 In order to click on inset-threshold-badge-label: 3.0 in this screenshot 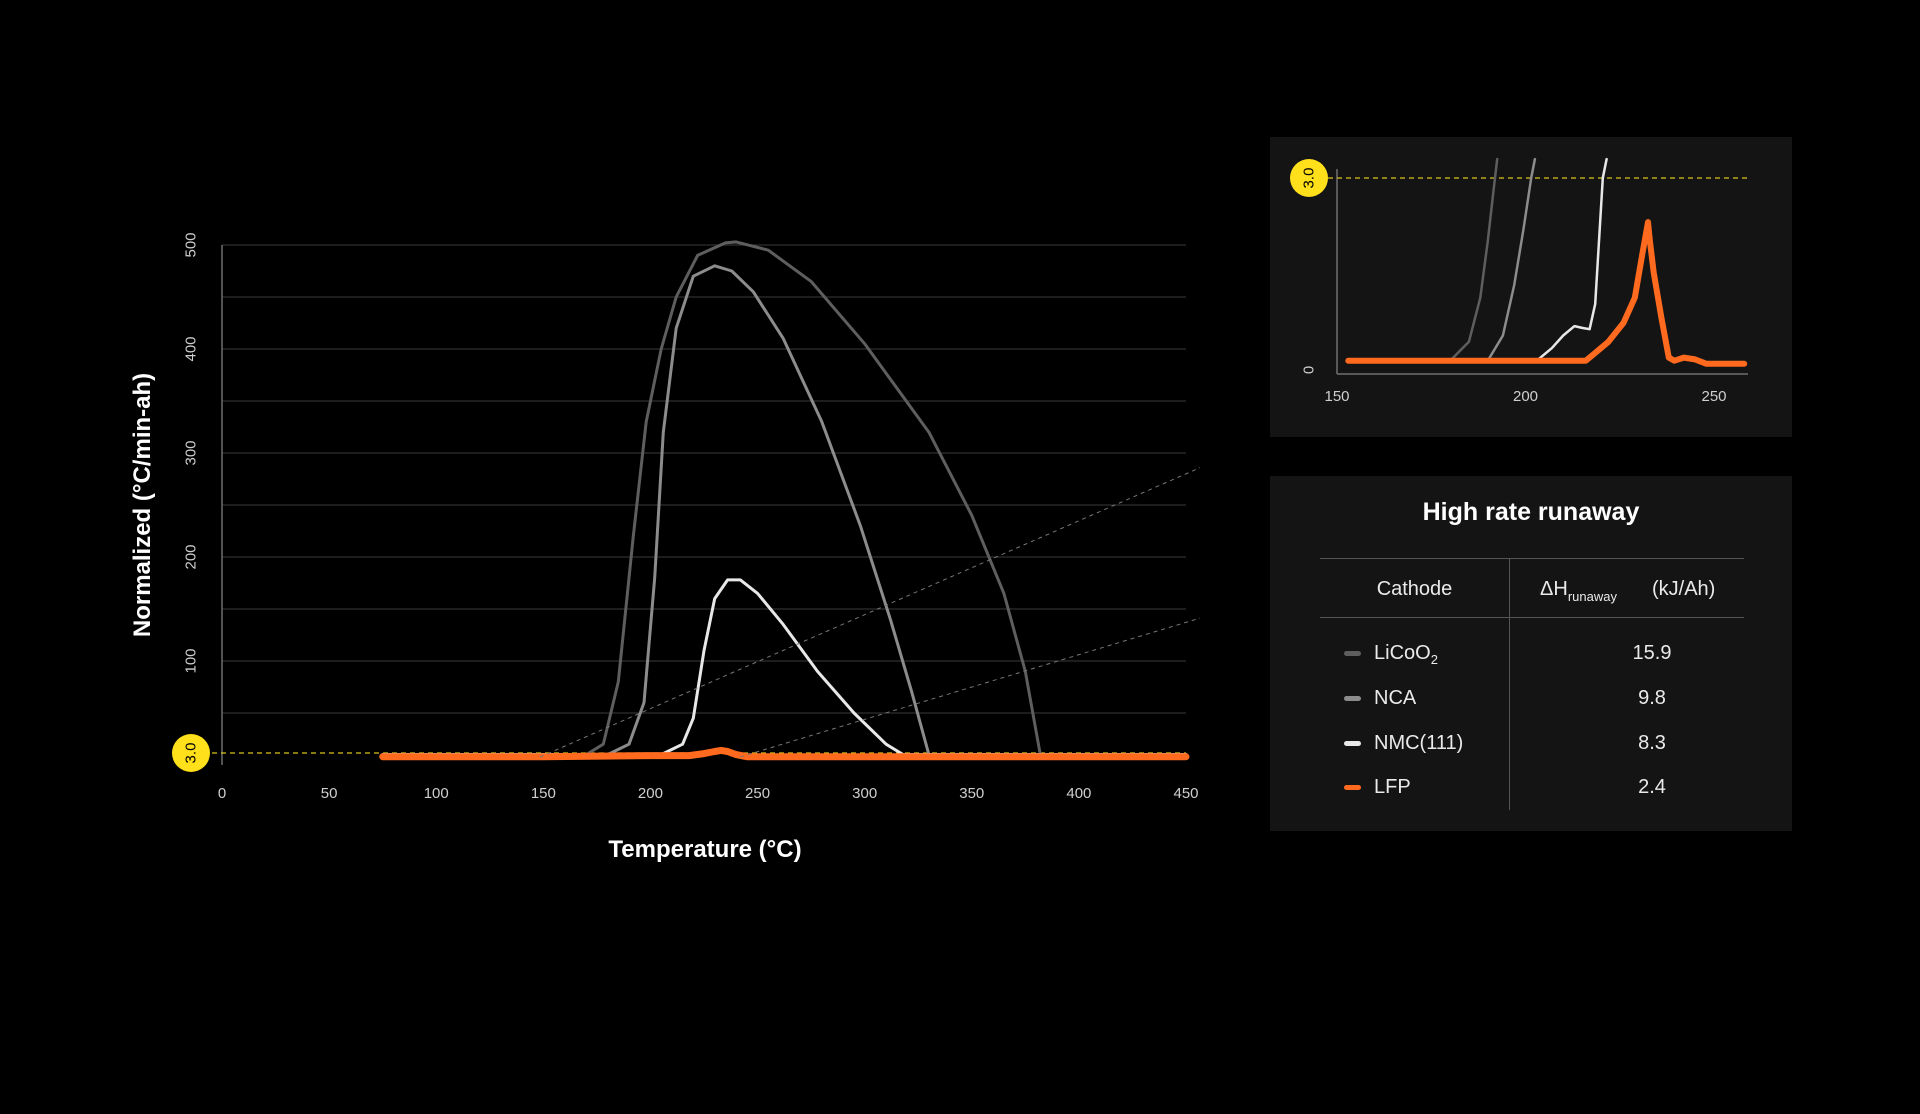, I will do `click(1309, 178)`.